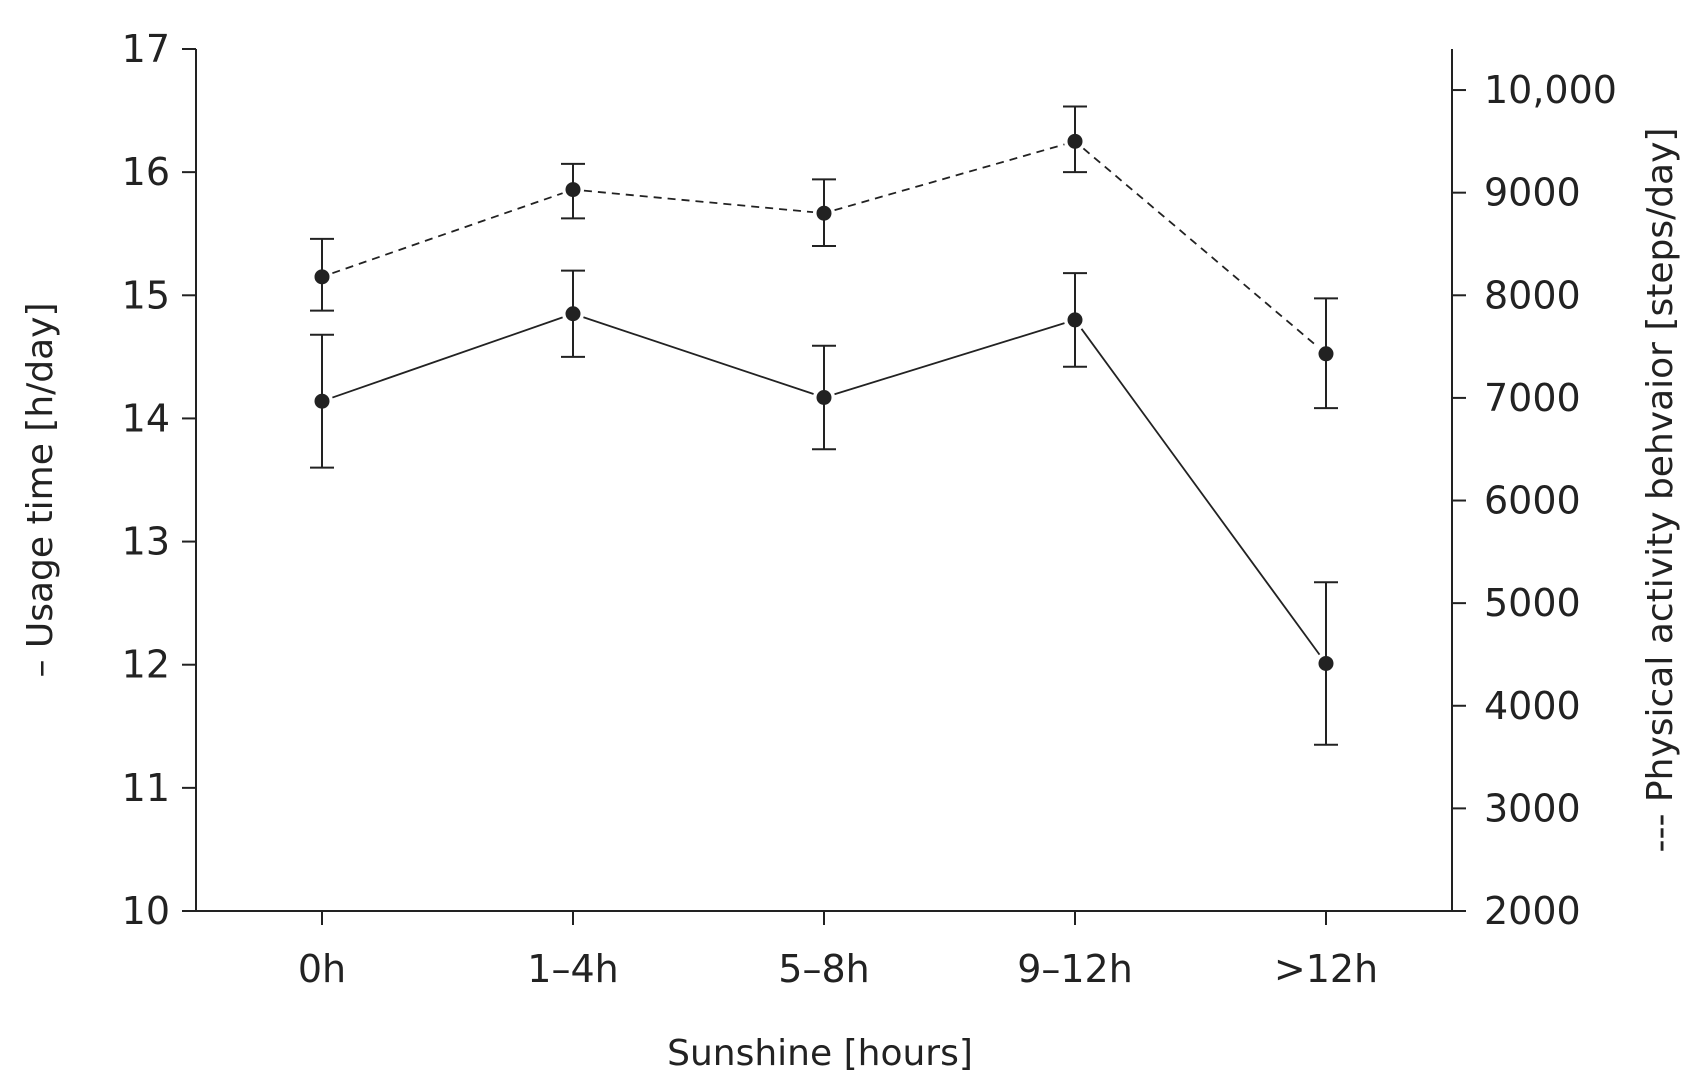 The image size is (1704, 1084). Describe the element at coordinates (1532, 193) in the screenshot. I see `right-y-tick-label: 9000` at that location.